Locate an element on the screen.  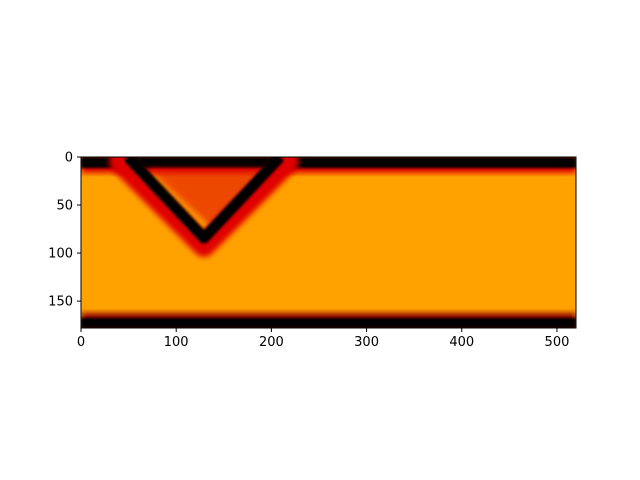
x-tick-label: 500 is located at coordinates (557, 342).